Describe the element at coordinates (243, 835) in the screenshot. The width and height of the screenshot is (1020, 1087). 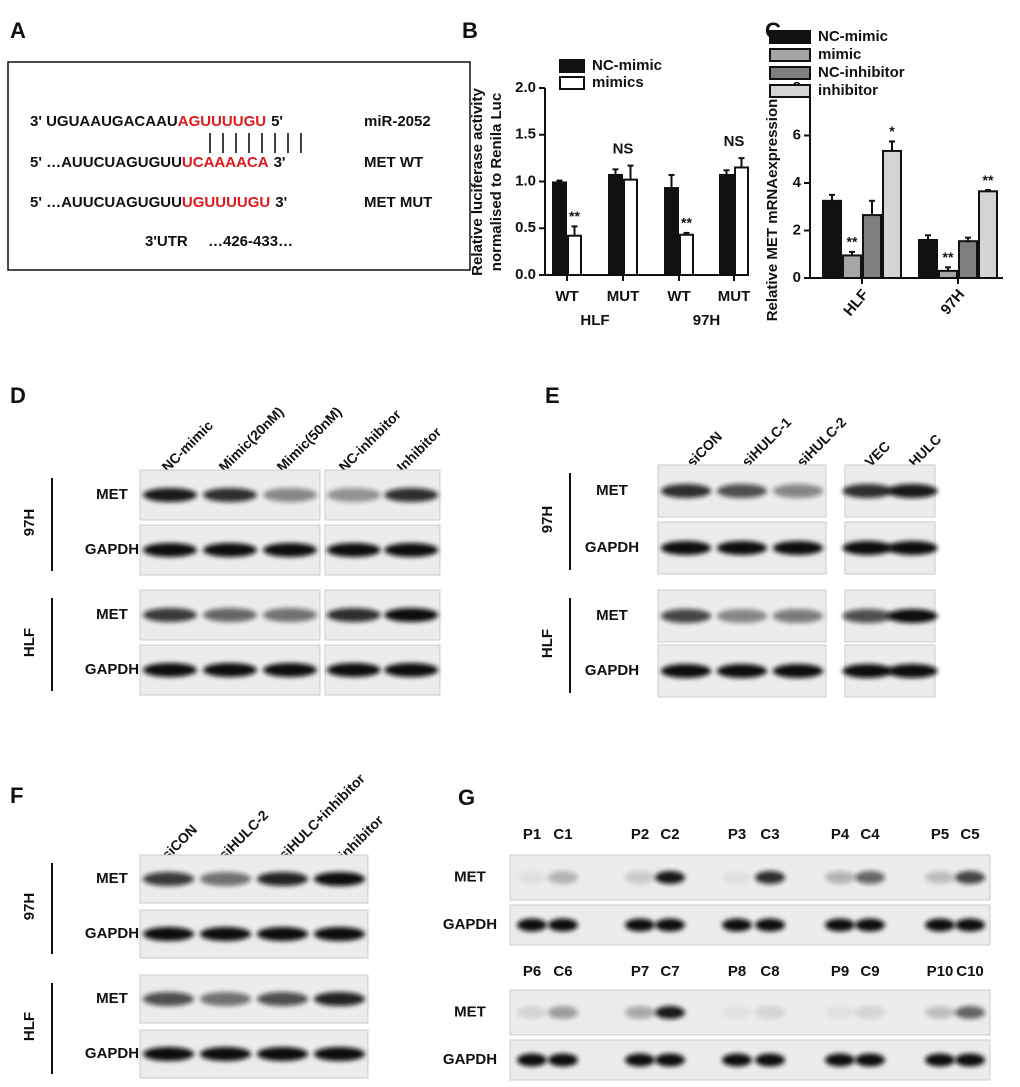
I see `lane-label: siHULC-2` at that location.